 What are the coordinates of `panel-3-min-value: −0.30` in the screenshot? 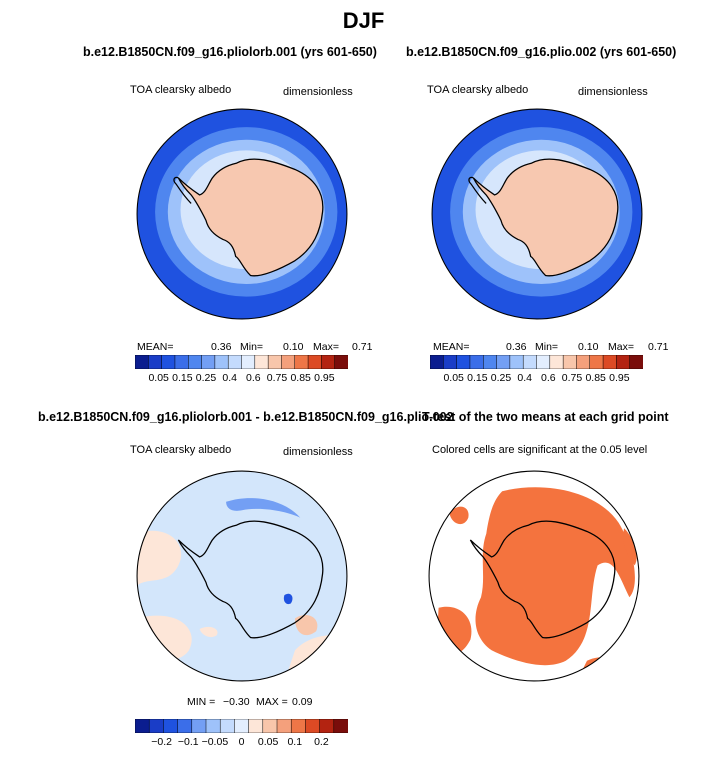 It's located at (236, 702).